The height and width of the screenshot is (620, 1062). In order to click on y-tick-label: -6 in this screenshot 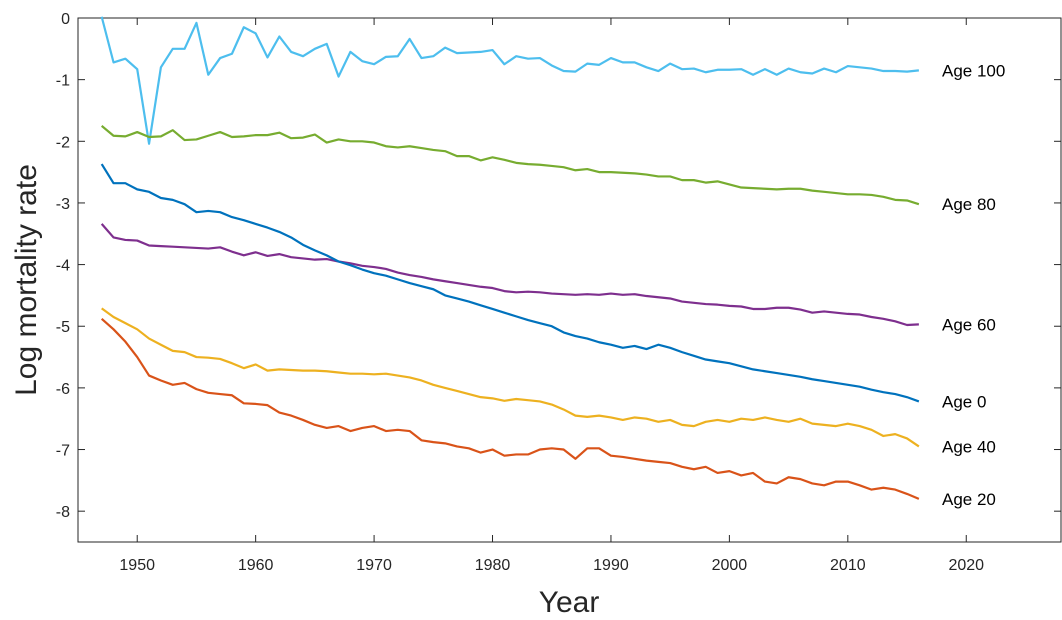, I will do `click(63, 389)`.